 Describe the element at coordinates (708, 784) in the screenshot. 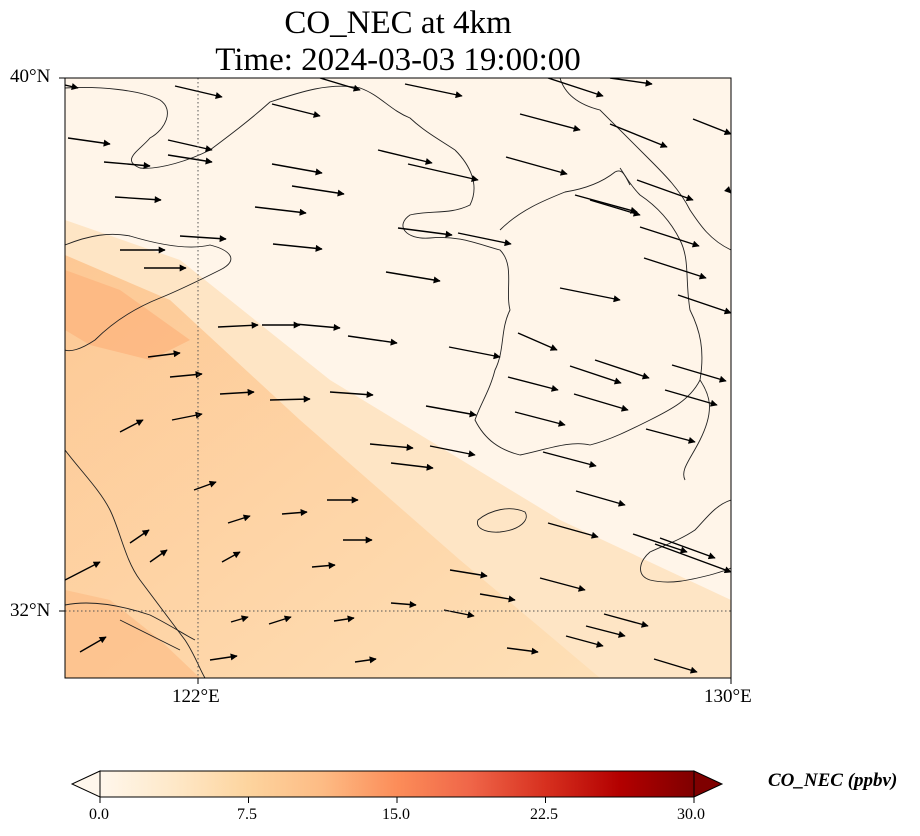

I see `colorbar-extend-max` at that location.